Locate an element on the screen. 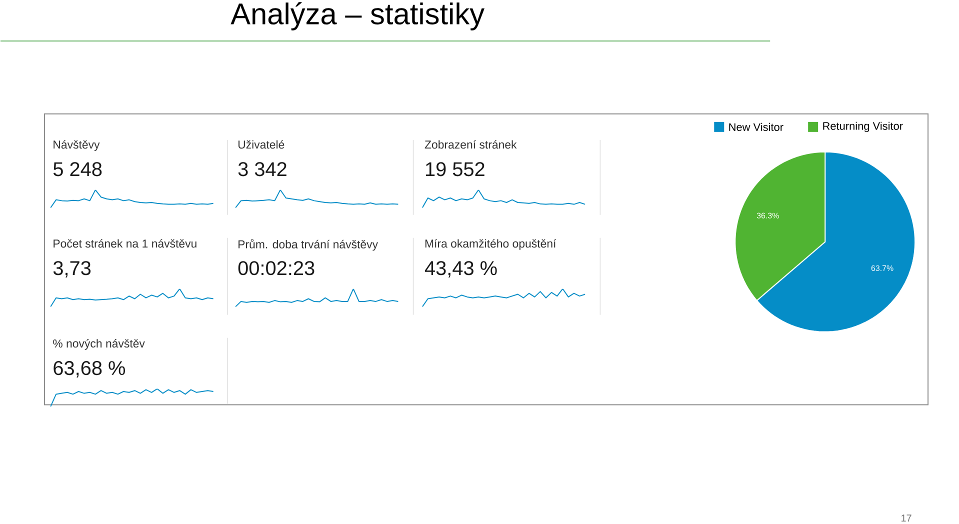  text: Analýza – statistiky is located at coordinates (357, 16).